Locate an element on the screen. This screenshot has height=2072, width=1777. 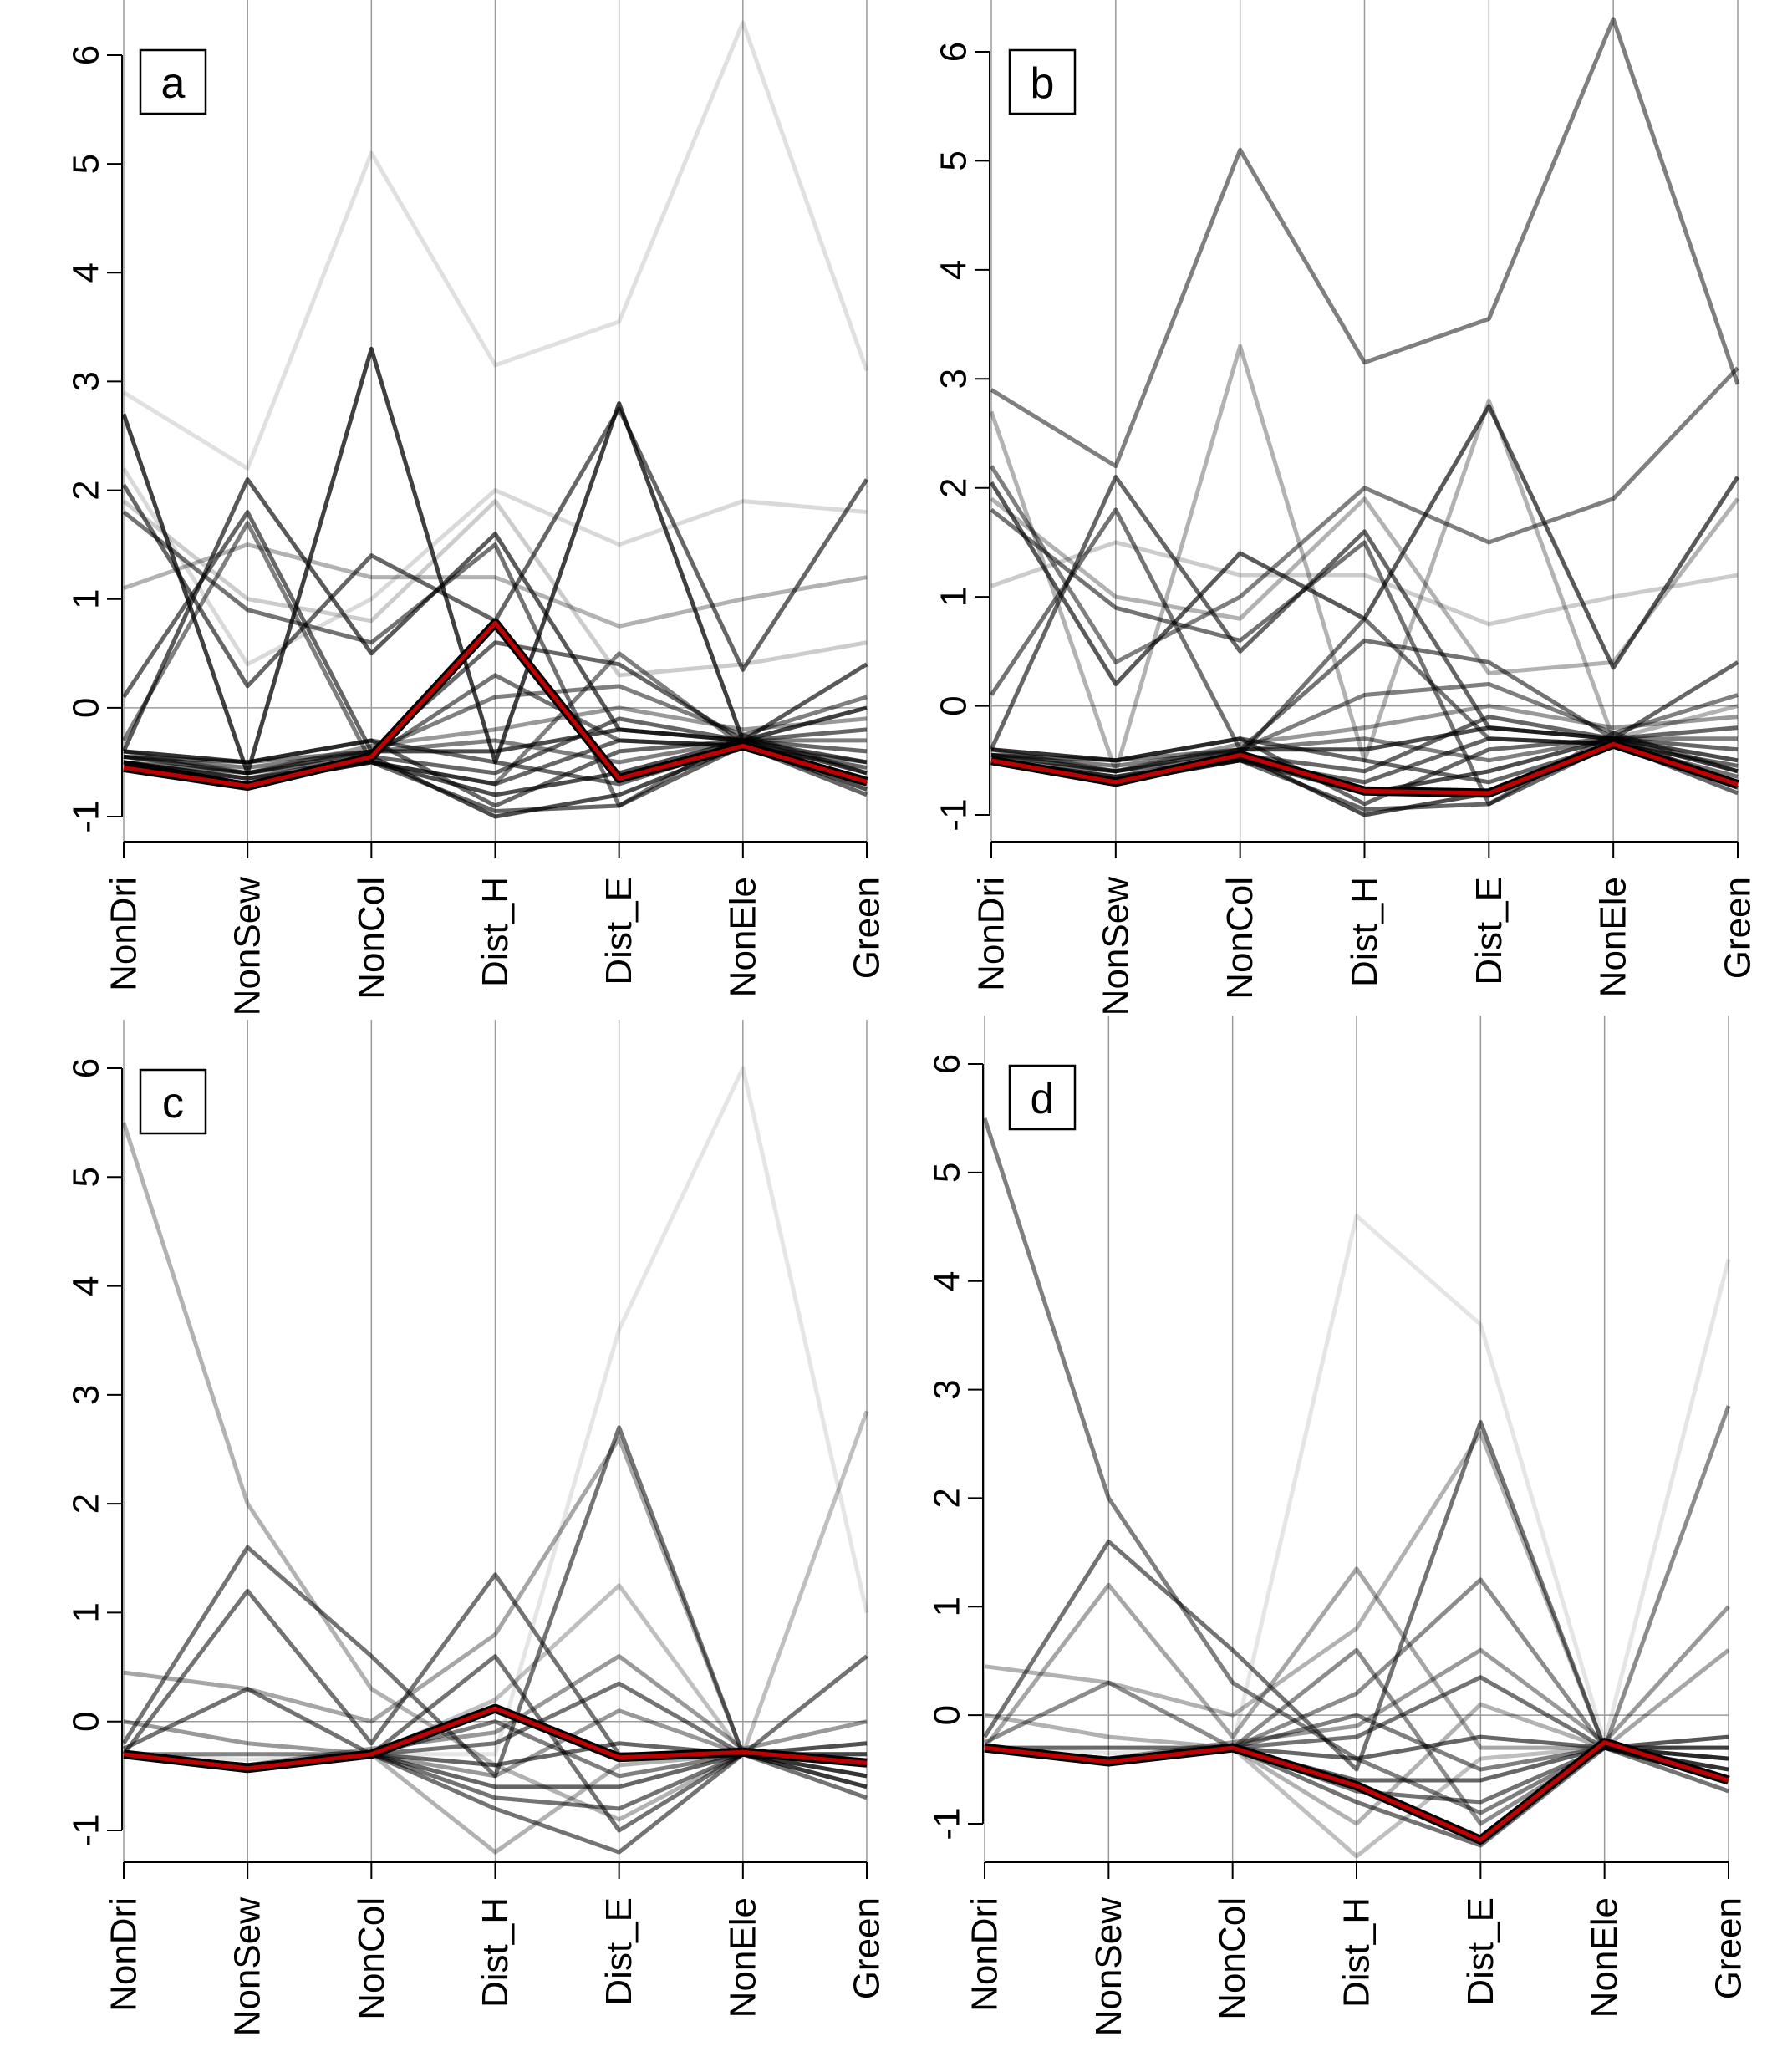
panel-label: b is located at coordinates (1043, 83).